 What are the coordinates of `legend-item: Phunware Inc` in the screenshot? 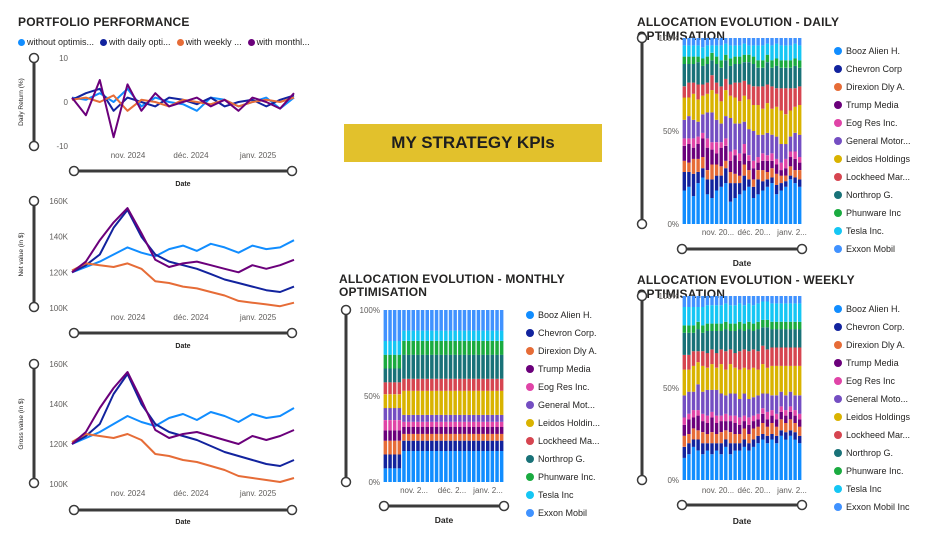 It's located at (872, 213).